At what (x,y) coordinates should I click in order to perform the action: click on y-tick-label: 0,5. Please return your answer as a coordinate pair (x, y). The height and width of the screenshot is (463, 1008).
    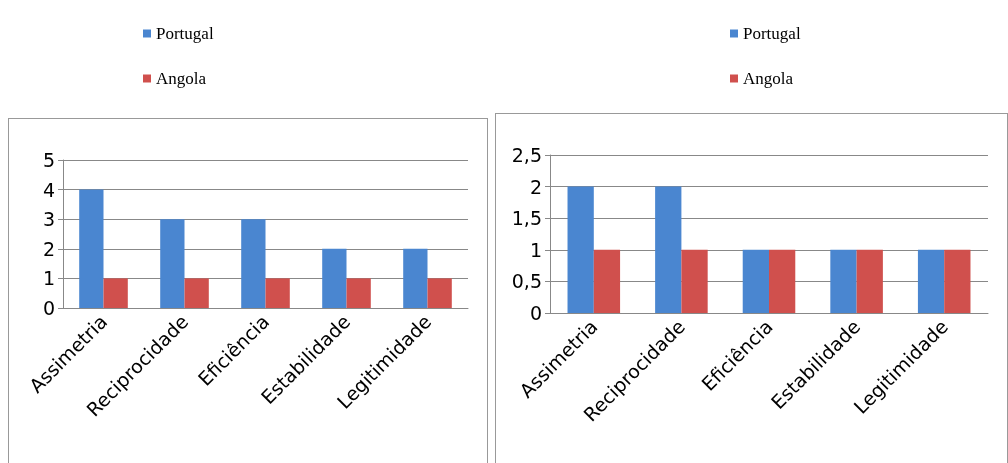
    Looking at the image, I should click on (526, 281).